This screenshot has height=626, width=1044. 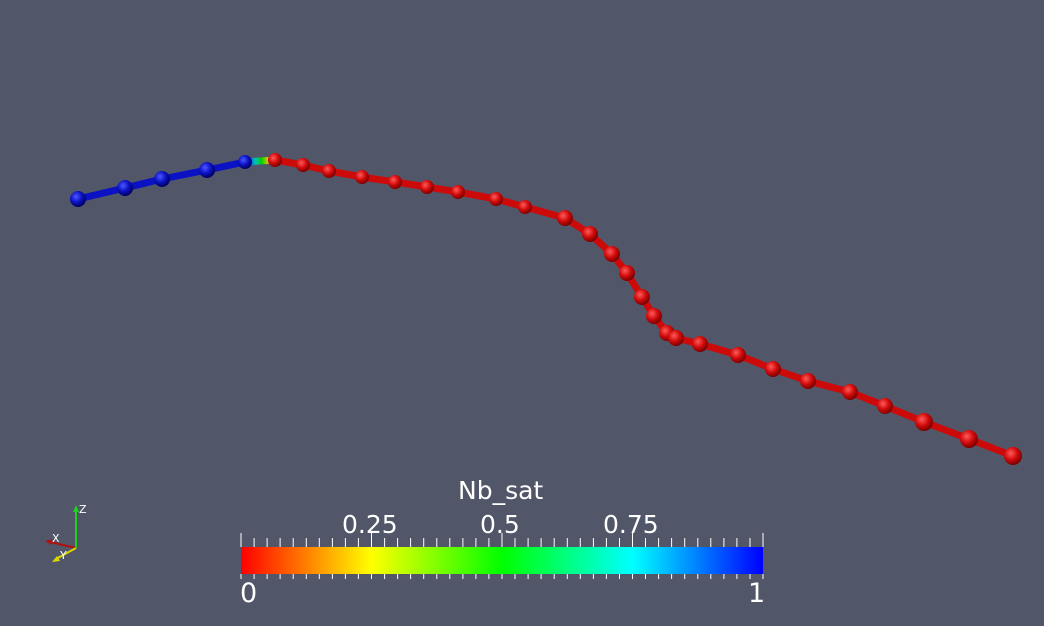 I want to click on blue-points, so click(x=161, y=181).